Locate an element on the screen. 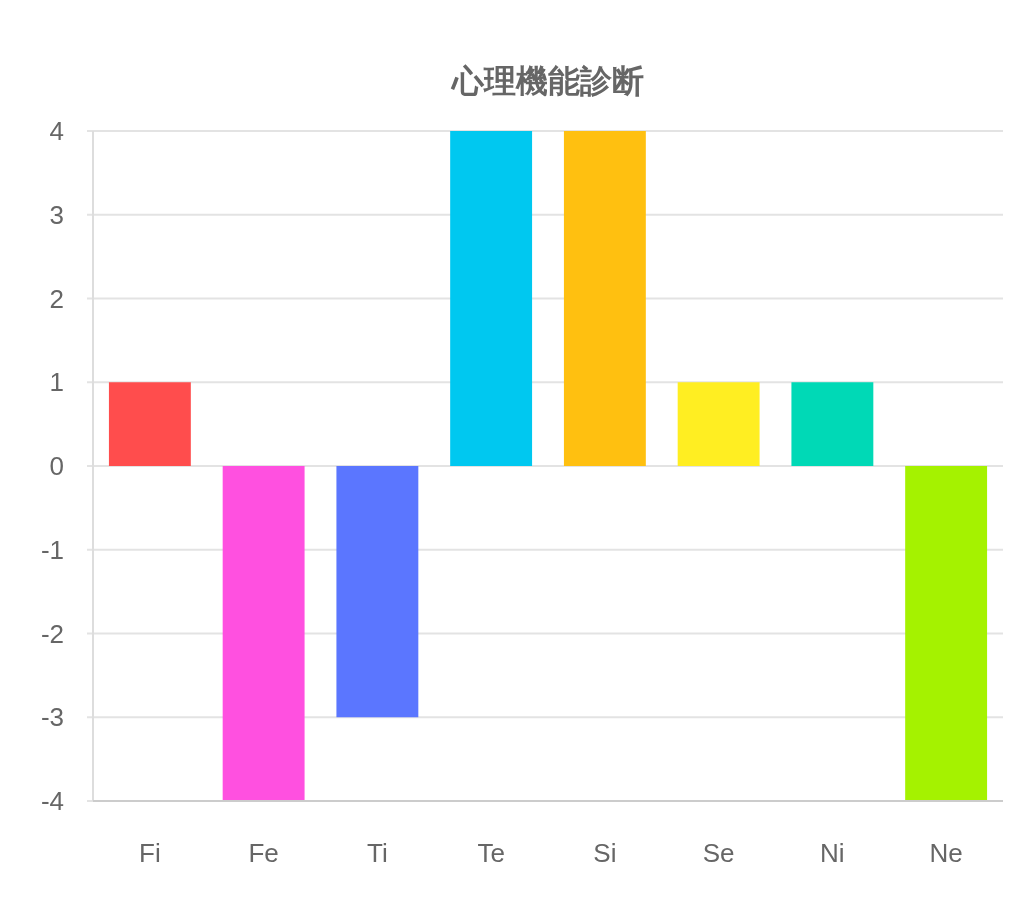  chart-title: 心理機能診断 is located at coordinates (547, 81).